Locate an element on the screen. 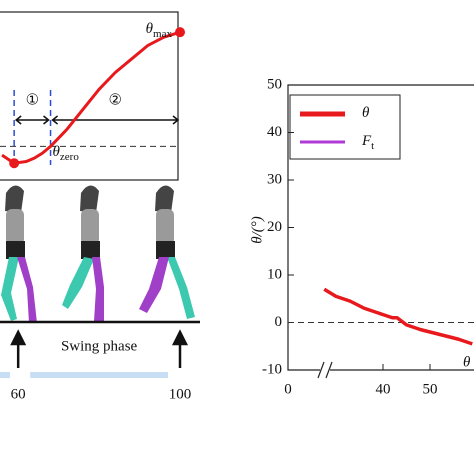  x-tick-label: 60 is located at coordinates (18, 394).